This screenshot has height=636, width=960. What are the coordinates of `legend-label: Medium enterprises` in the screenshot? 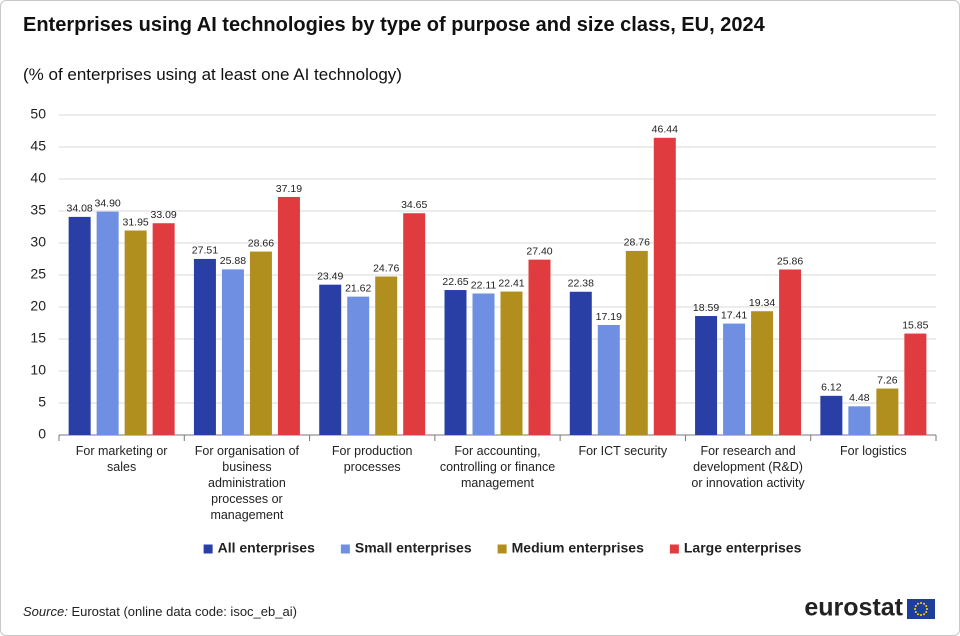 It's located at (578, 548).